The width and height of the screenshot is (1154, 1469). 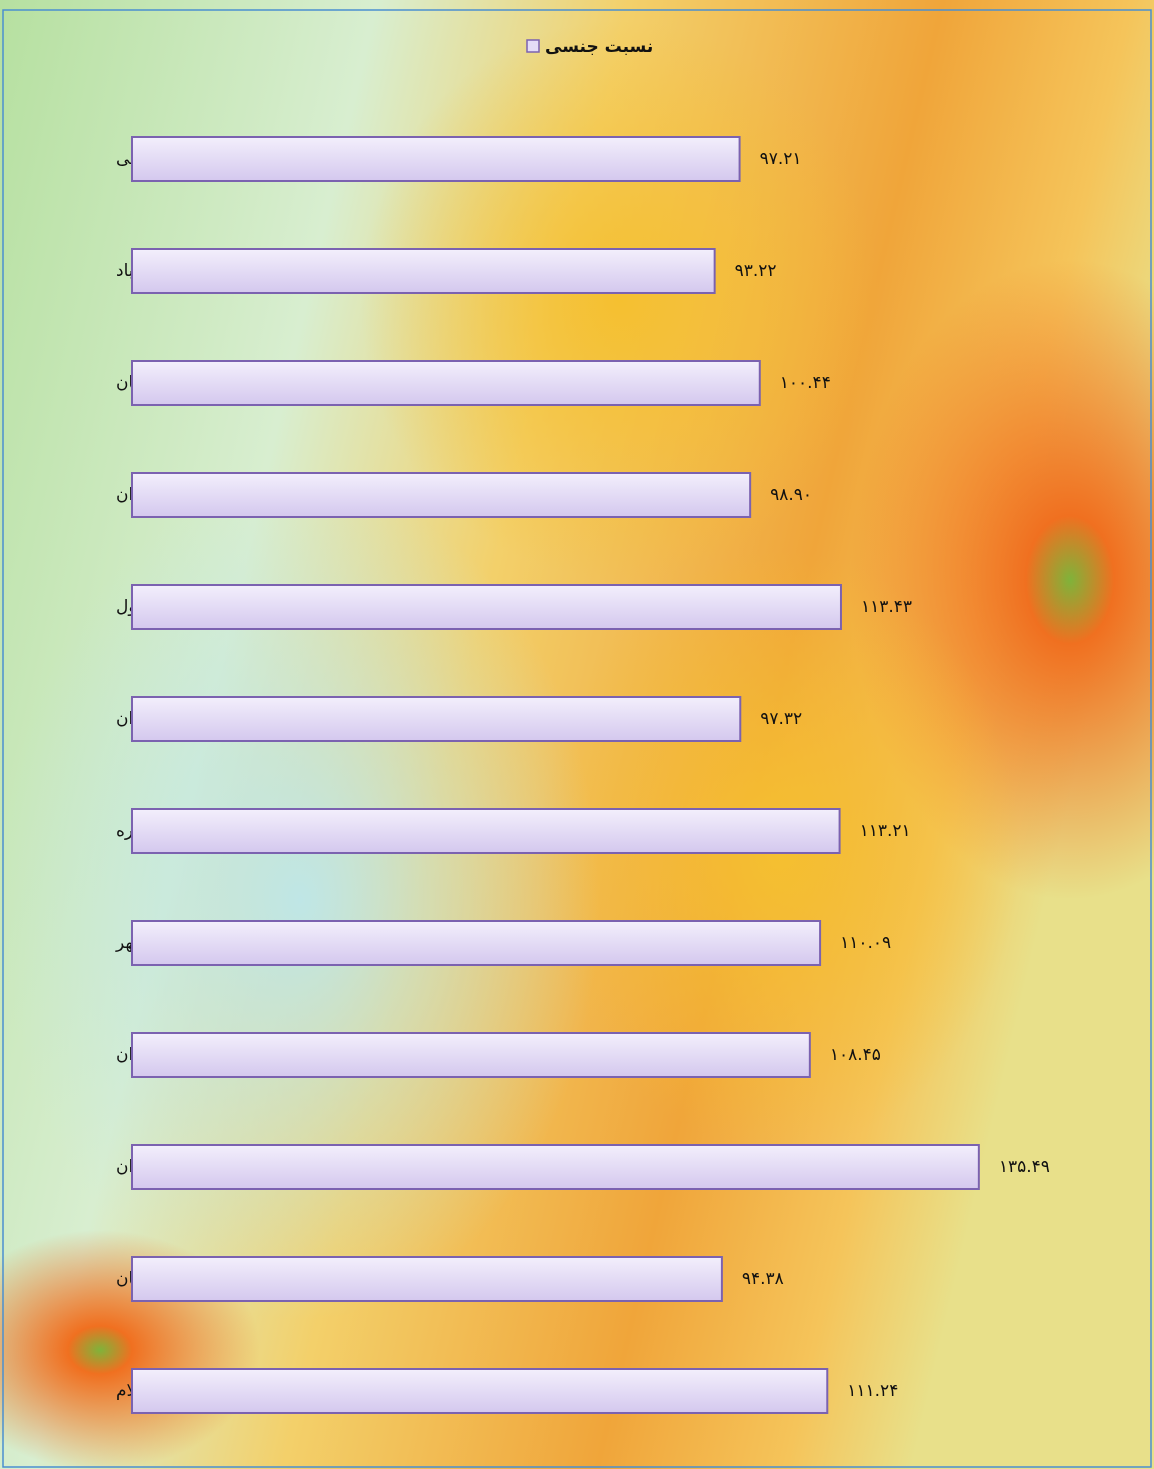 What do you see at coordinates (855, 1055) in the screenshot?
I see `data-label: ۱۰۸.۴۵` at bounding box center [855, 1055].